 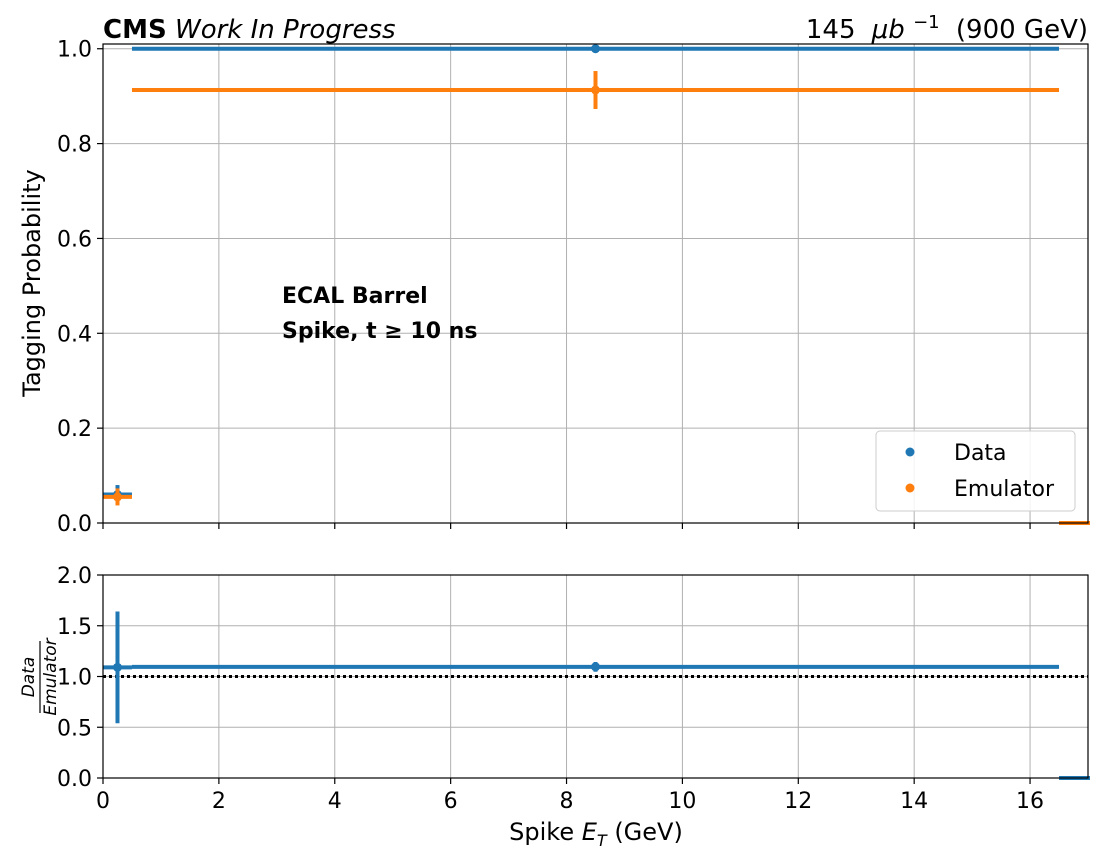 I want to click on lumi-label: 145 μb −1 (900 GeV), so click(x=947, y=25).